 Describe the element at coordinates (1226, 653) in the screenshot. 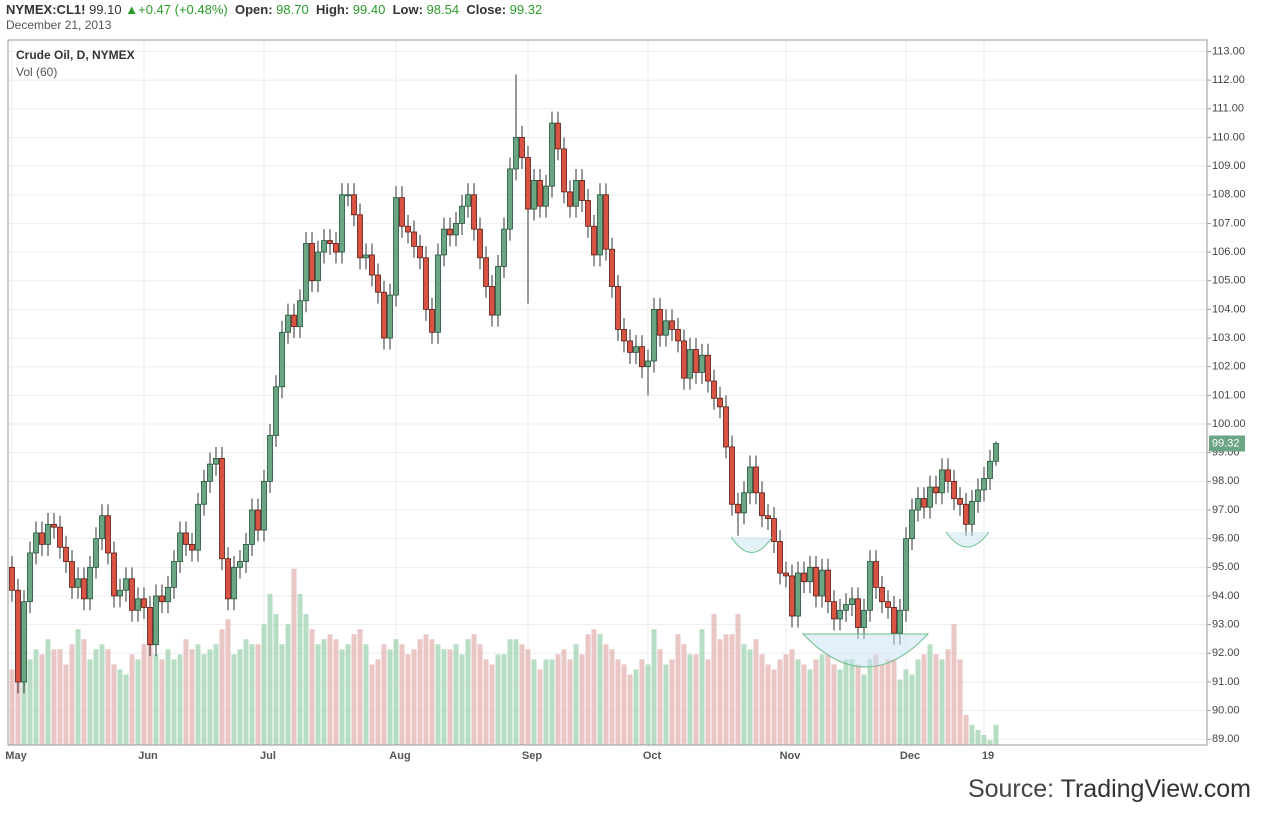

I see `y-tick-label: 92.00` at that location.